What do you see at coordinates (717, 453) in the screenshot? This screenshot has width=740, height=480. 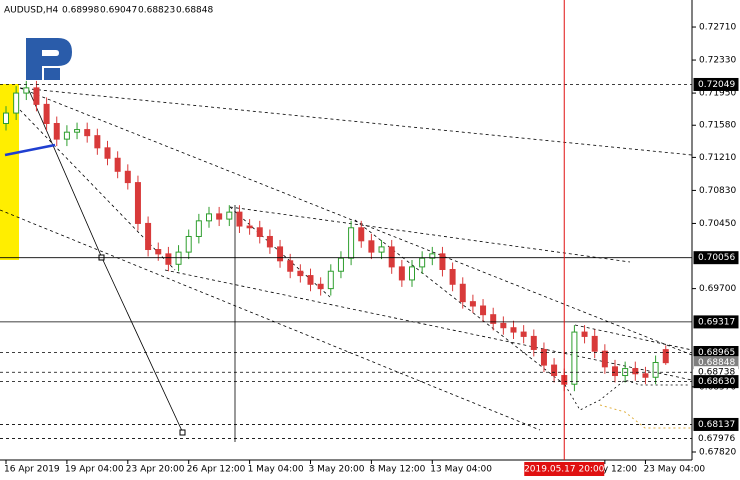 I see `y-tick-label: 0.67820` at bounding box center [717, 453].